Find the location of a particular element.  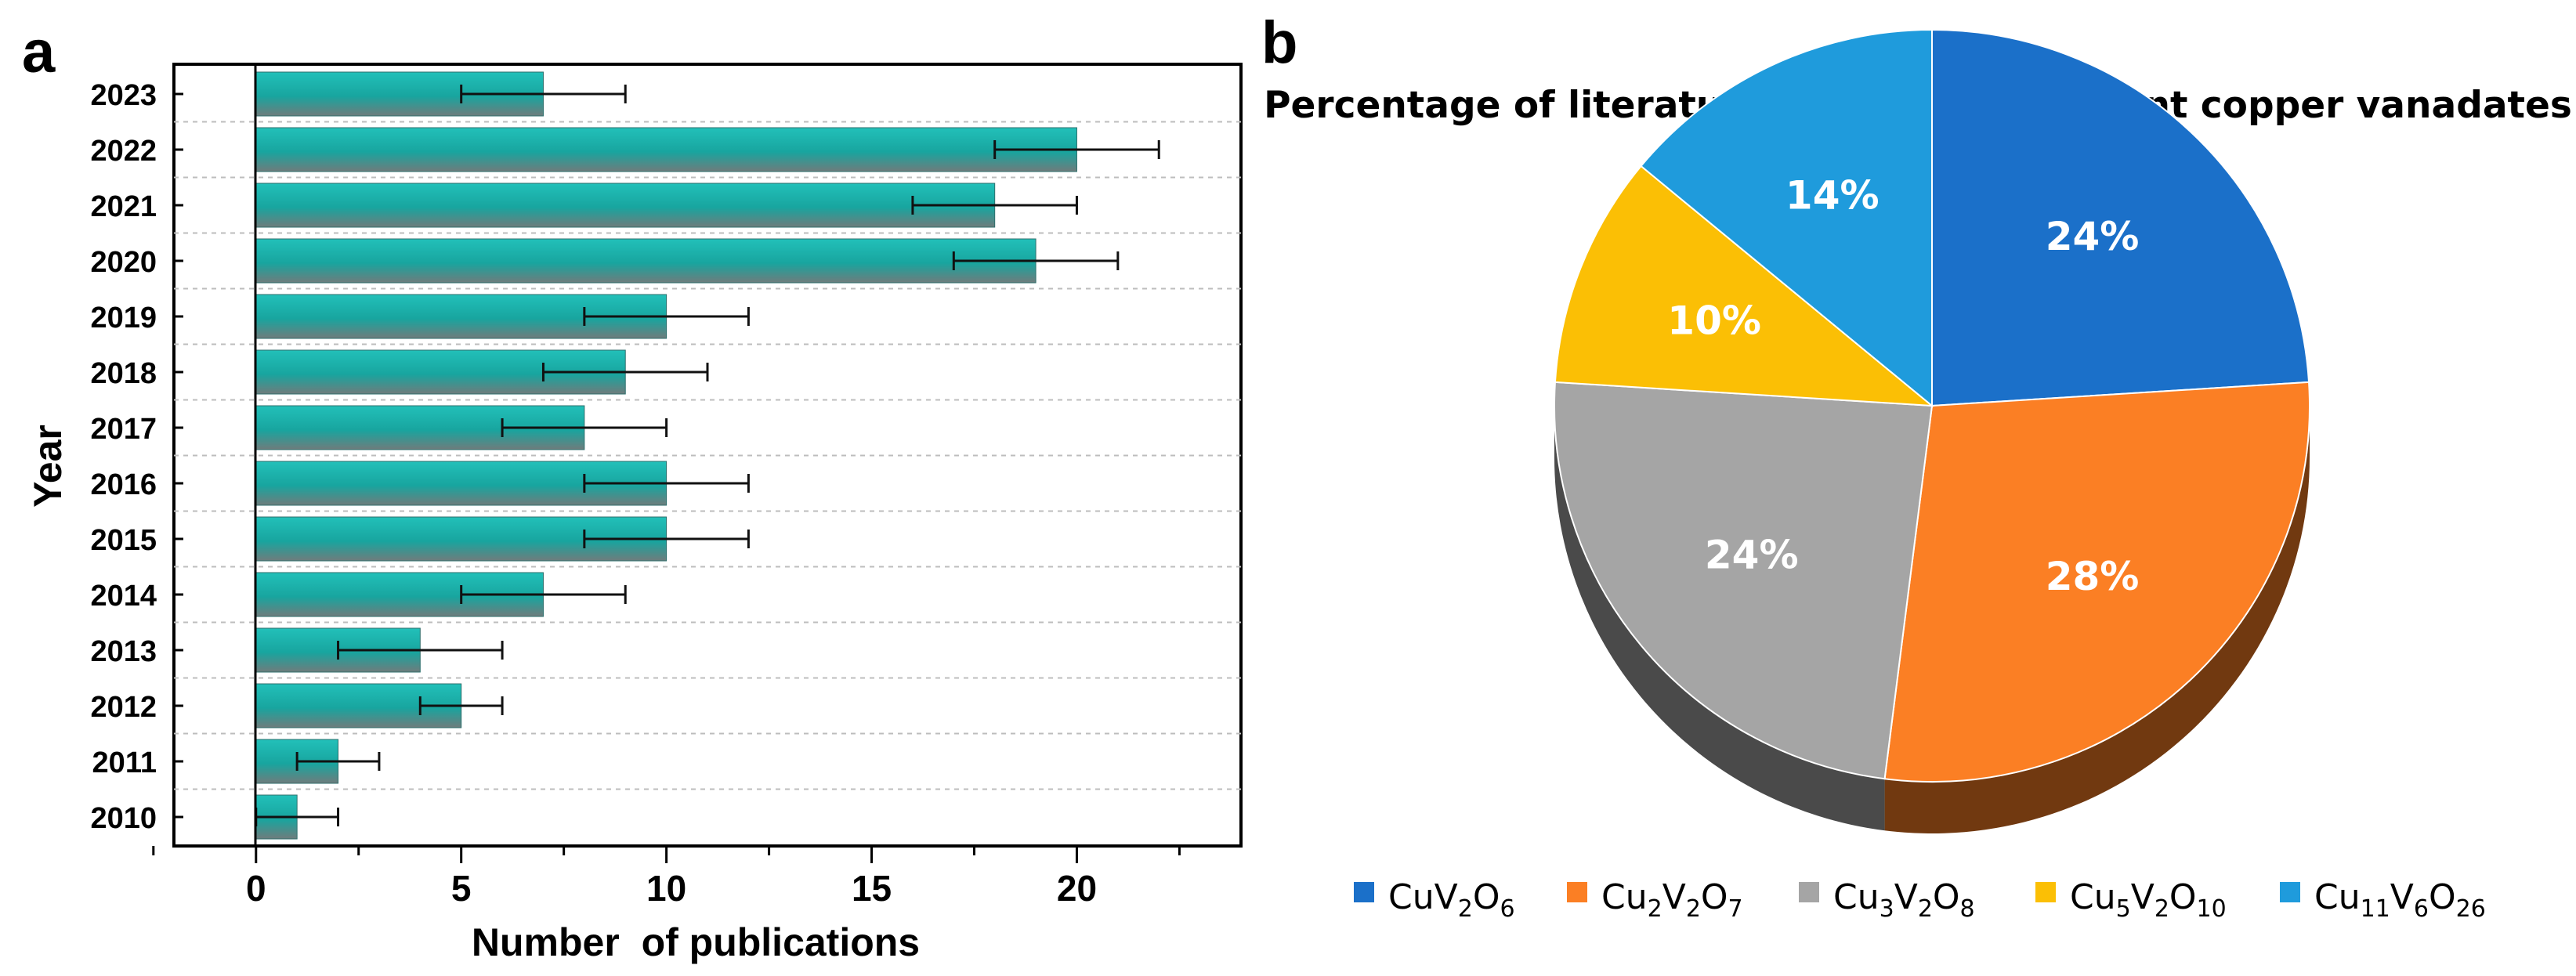

panel-a-label: a is located at coordinates (39, 52).